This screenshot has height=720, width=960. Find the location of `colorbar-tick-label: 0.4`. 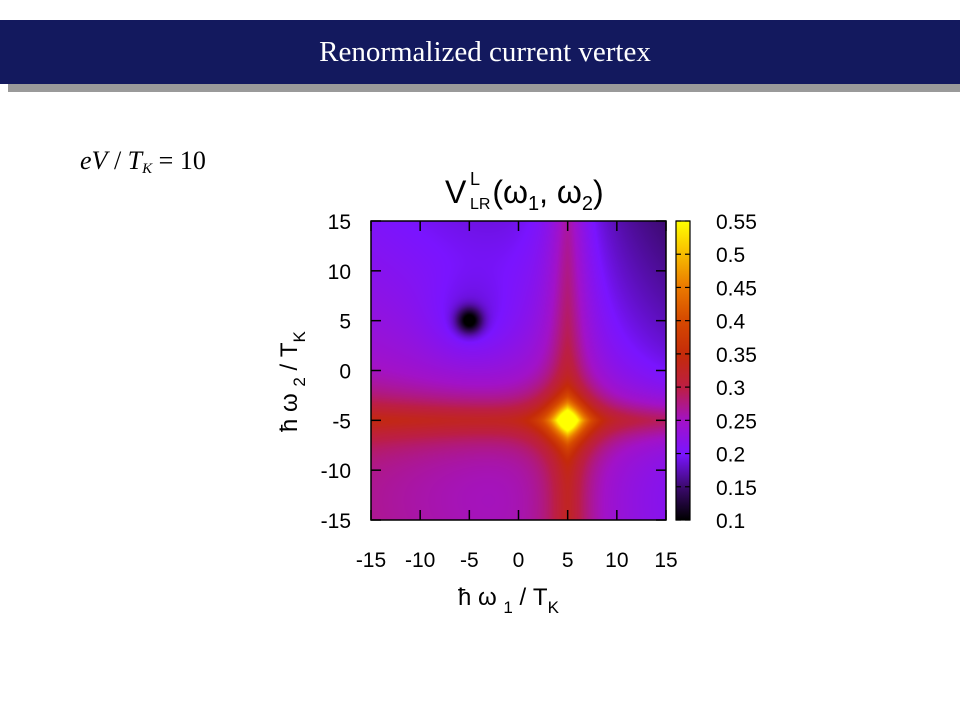

colorbar-tick-label: 0.4 is located at coordinates (731, 322).